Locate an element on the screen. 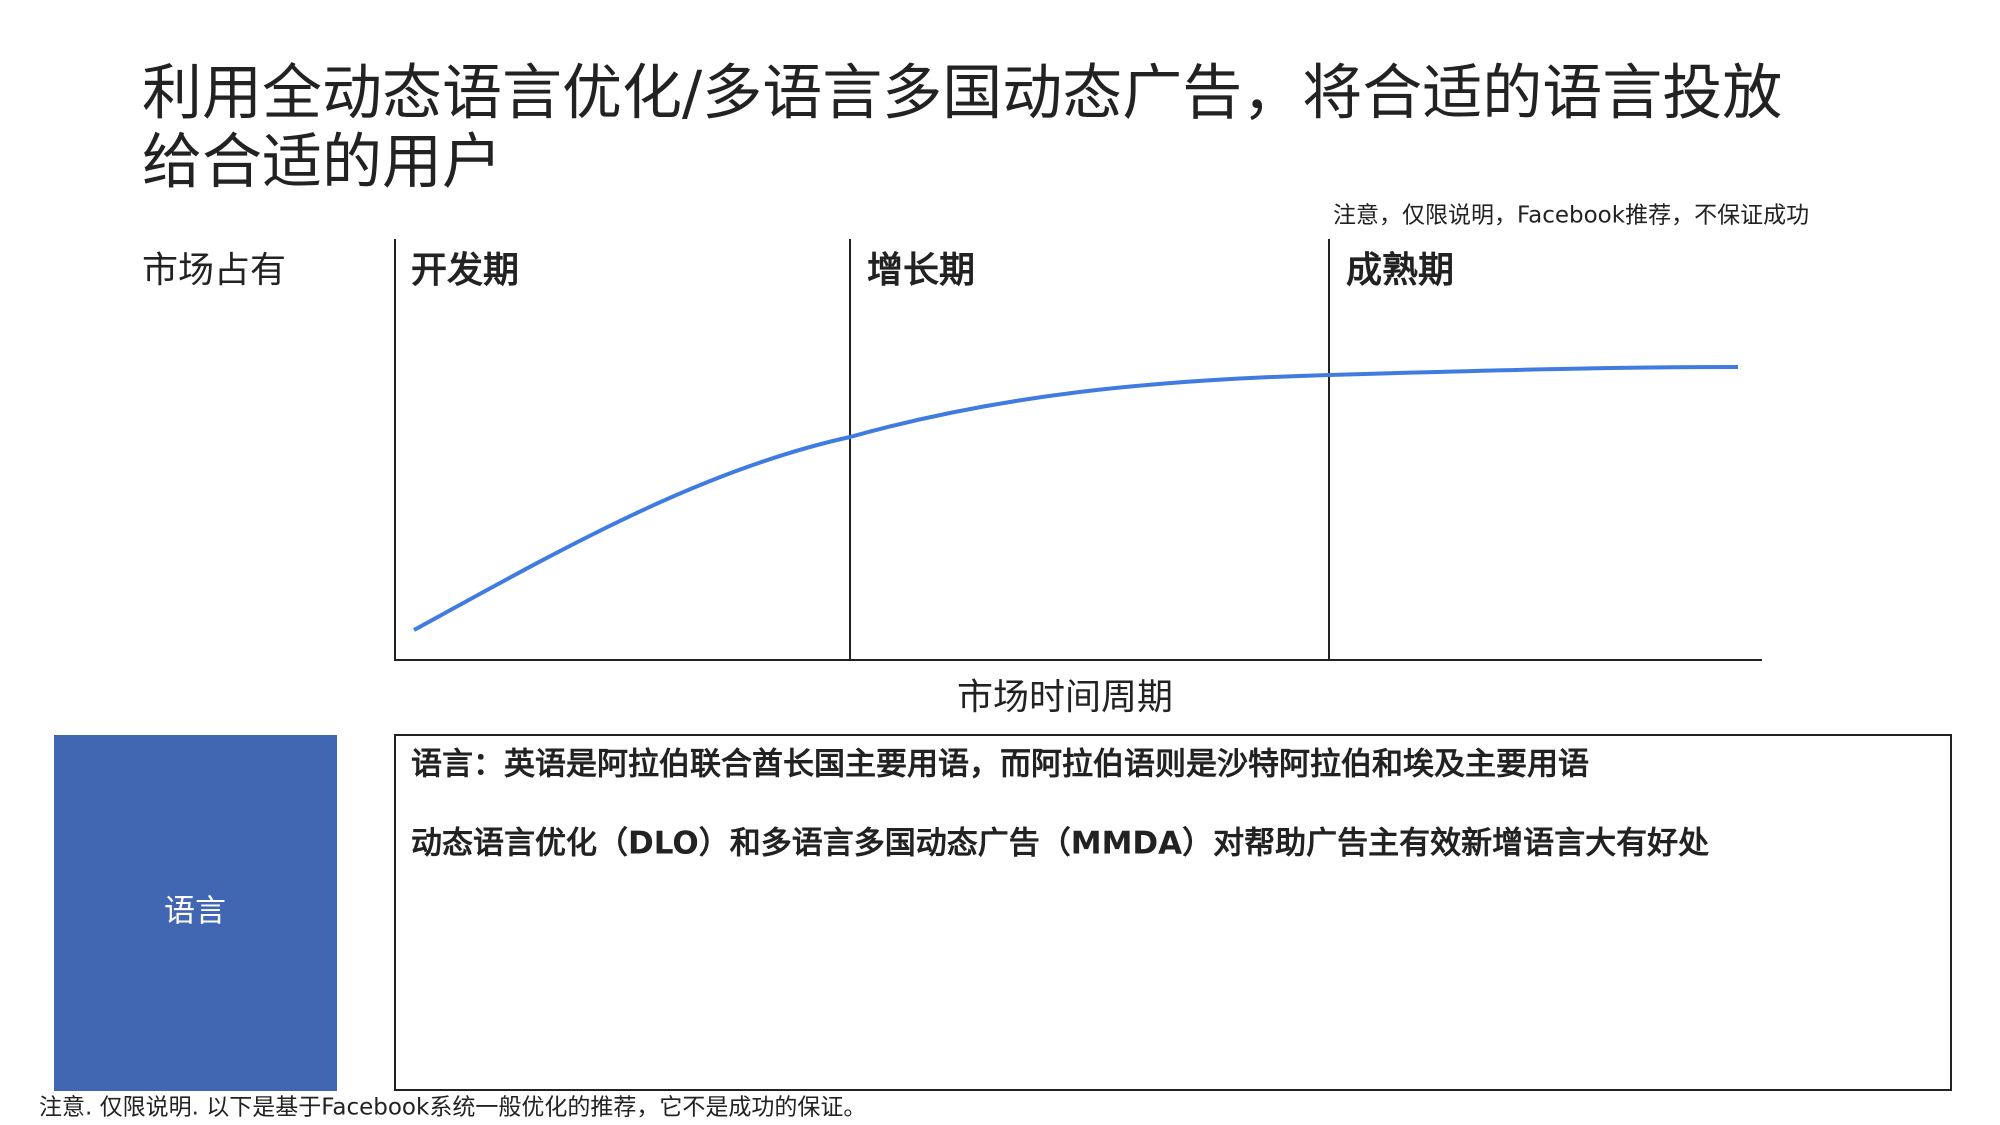 This screenshot has height=1125, width=2000. label-box is located at coordinates (195, 913).